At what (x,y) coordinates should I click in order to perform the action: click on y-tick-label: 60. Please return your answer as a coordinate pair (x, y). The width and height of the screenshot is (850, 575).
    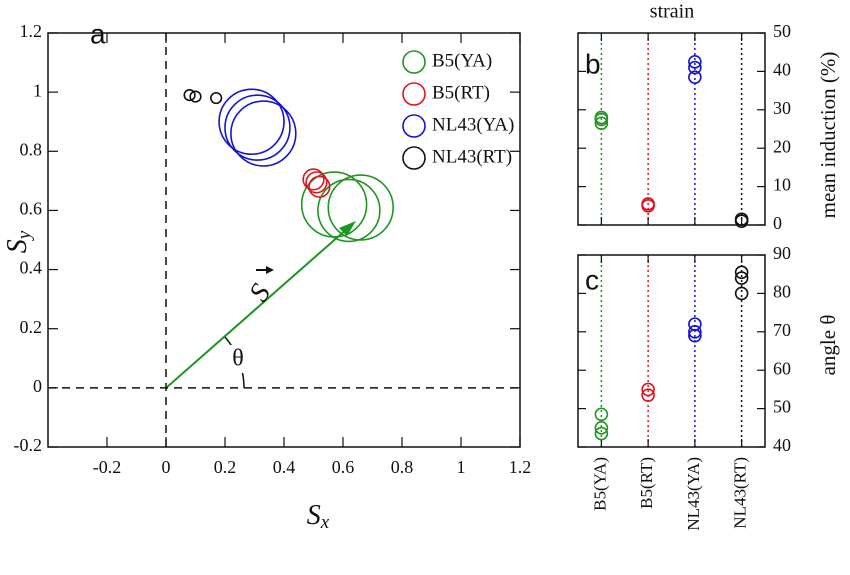
    Looking at the image, I should click on (782, 368).